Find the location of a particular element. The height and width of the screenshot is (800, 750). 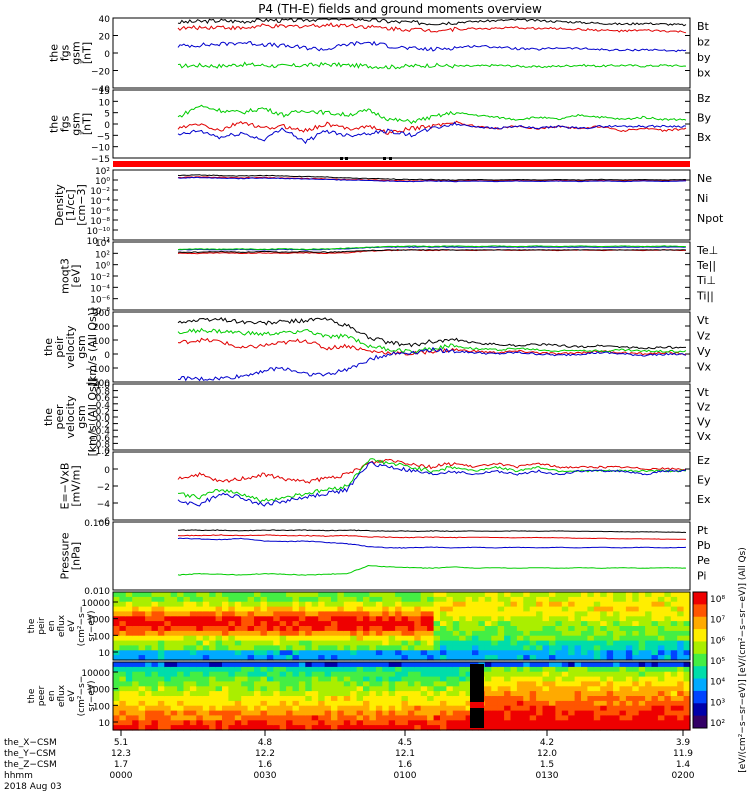

series-Npot is located at coordinates (431, 179).